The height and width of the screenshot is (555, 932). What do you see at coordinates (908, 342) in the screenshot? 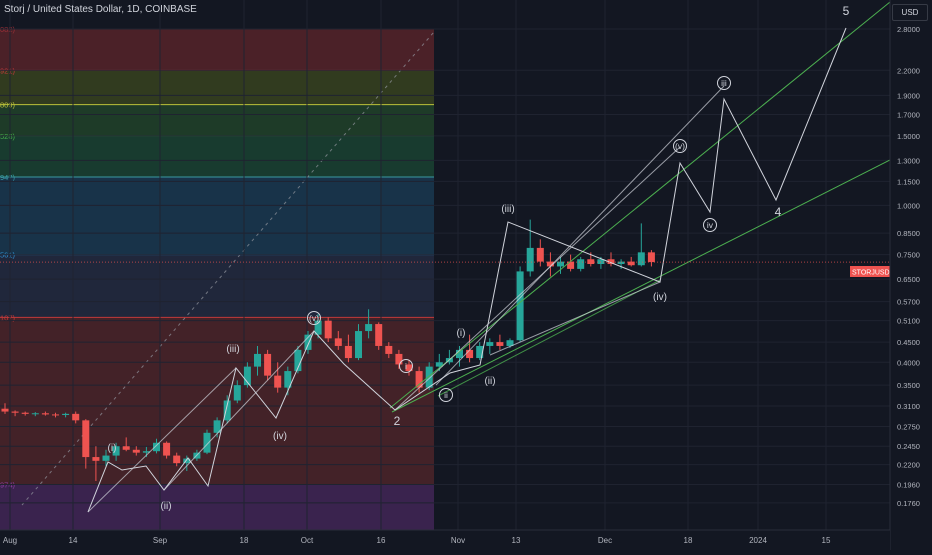
I see `price-axis-tick: 0.4500` at bounding box center [908, 342].